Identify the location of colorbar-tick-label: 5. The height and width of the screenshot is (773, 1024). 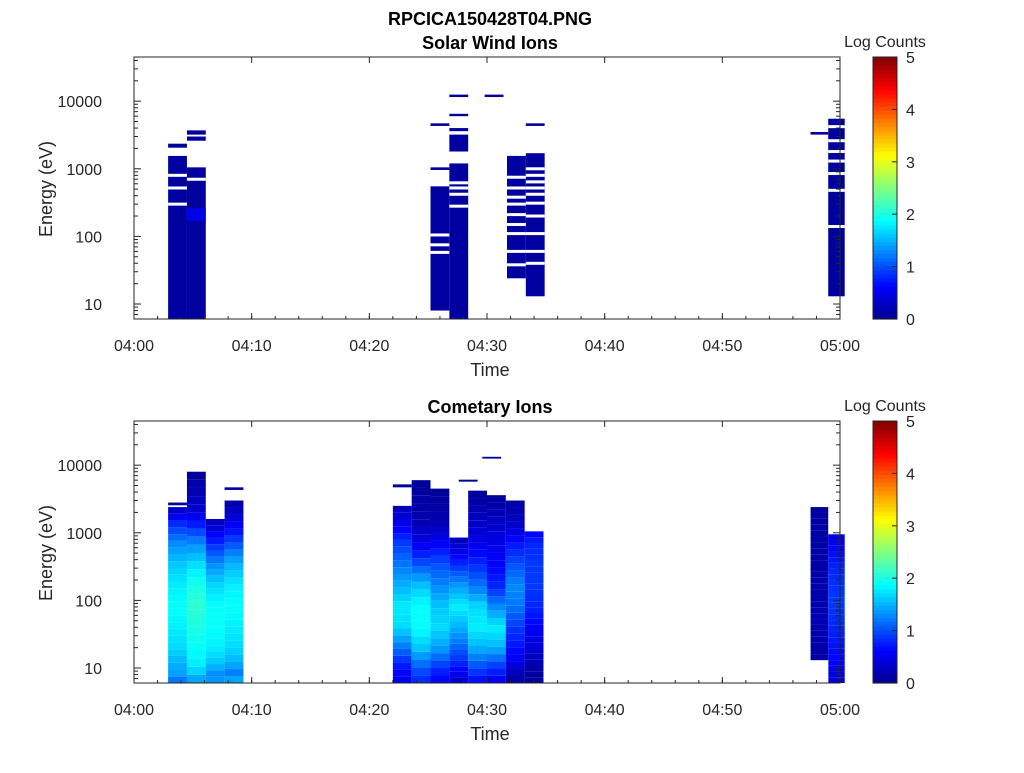
(910, 58).